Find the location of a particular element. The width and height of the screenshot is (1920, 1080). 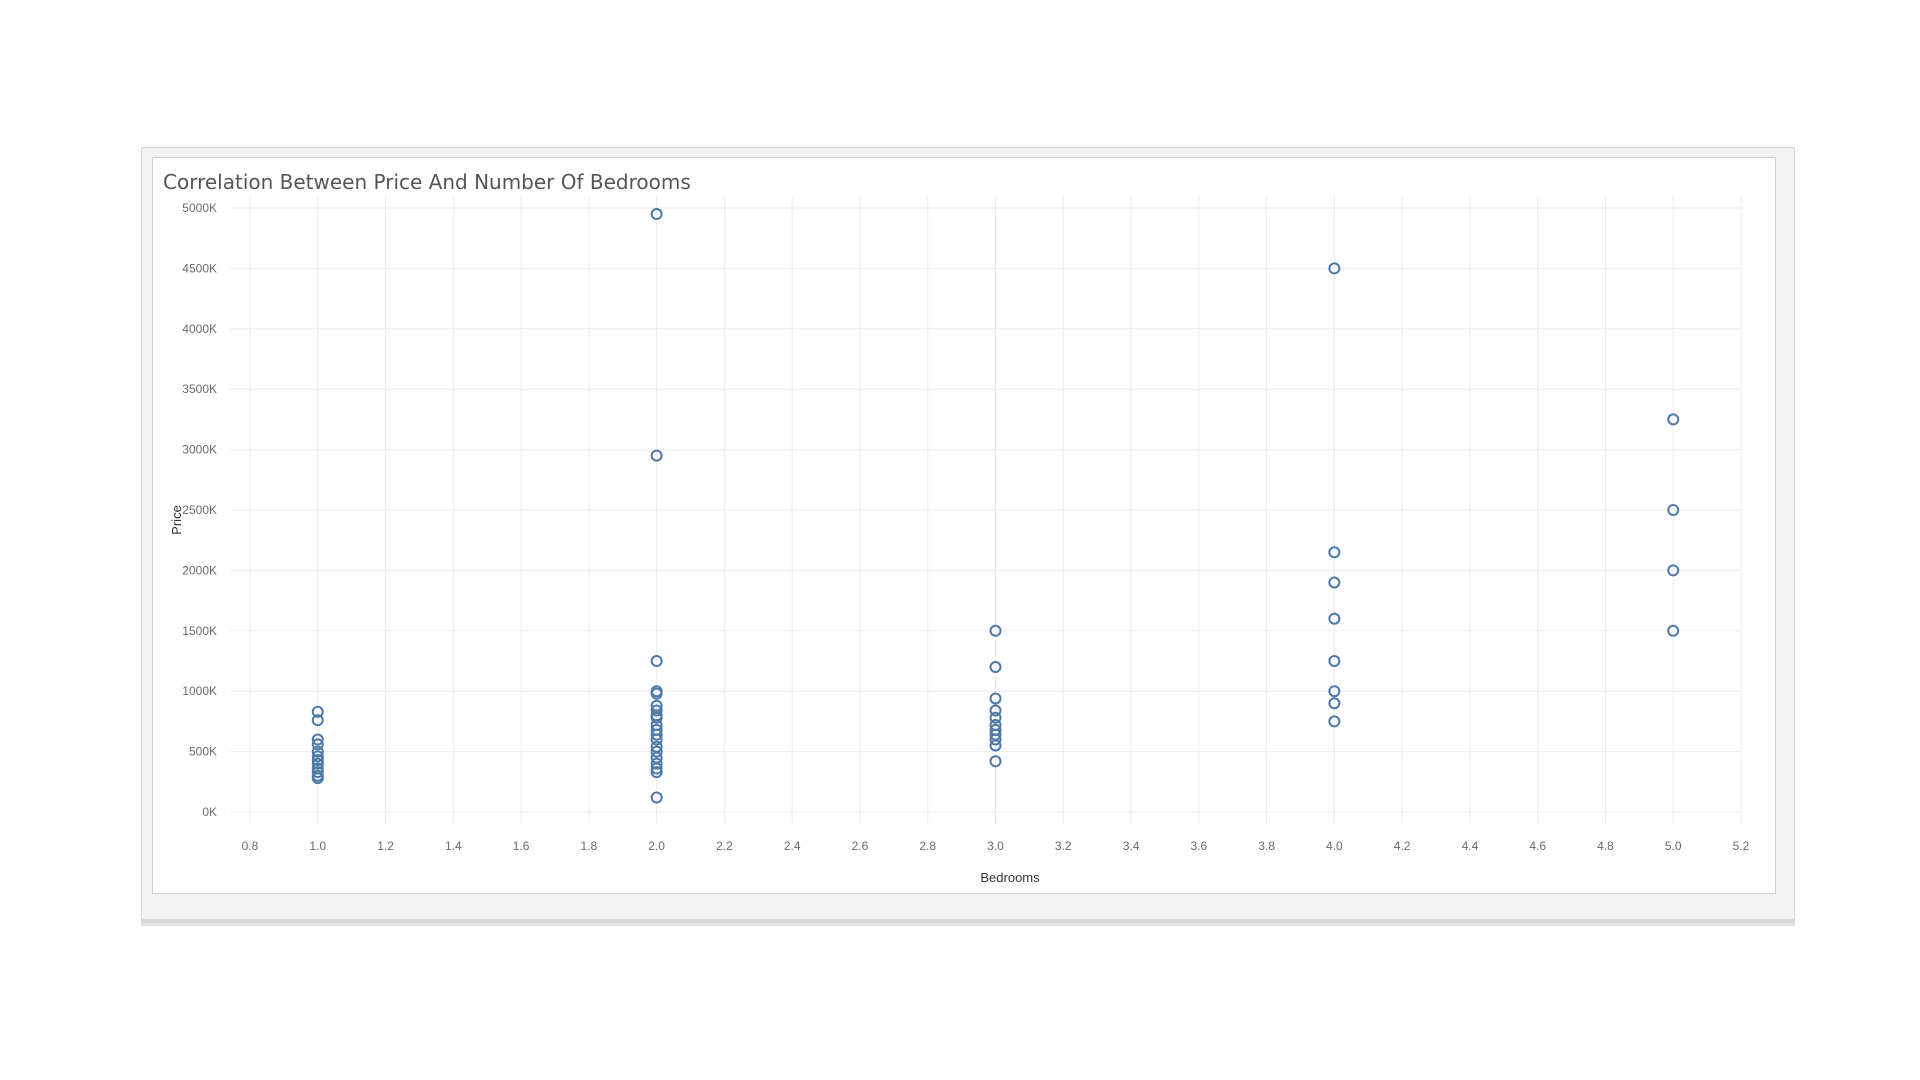

x-tick-label: 2.6 is located at coordinates (860, 846).